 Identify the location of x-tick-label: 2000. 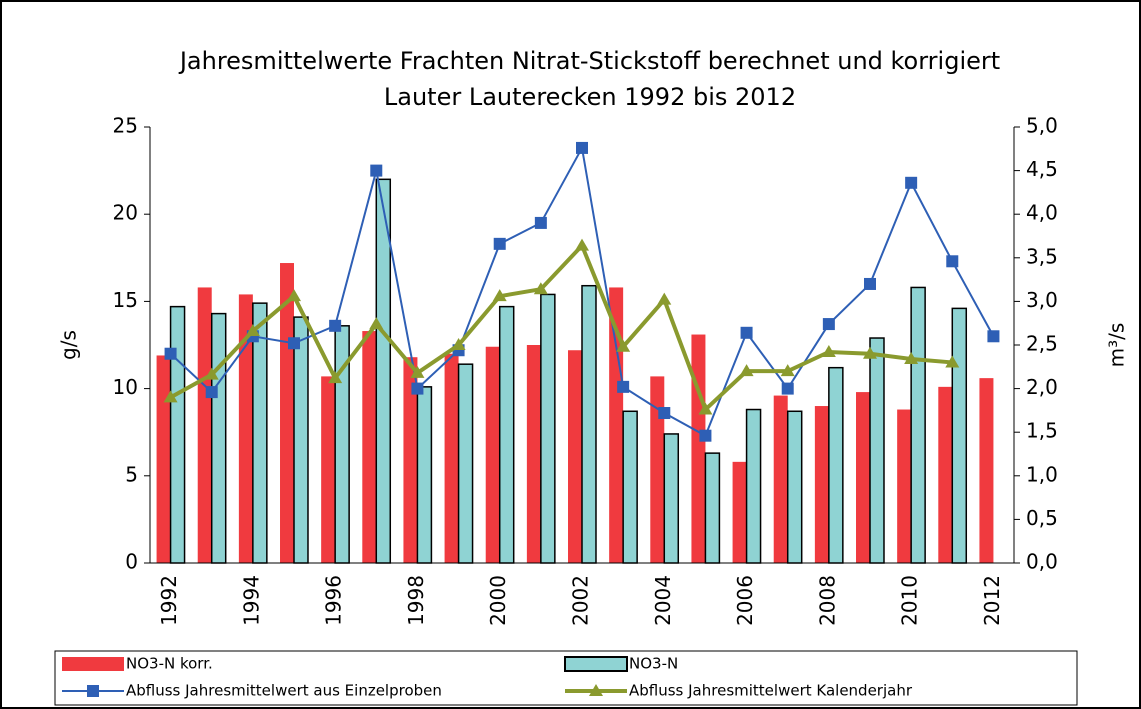
(498, 600).